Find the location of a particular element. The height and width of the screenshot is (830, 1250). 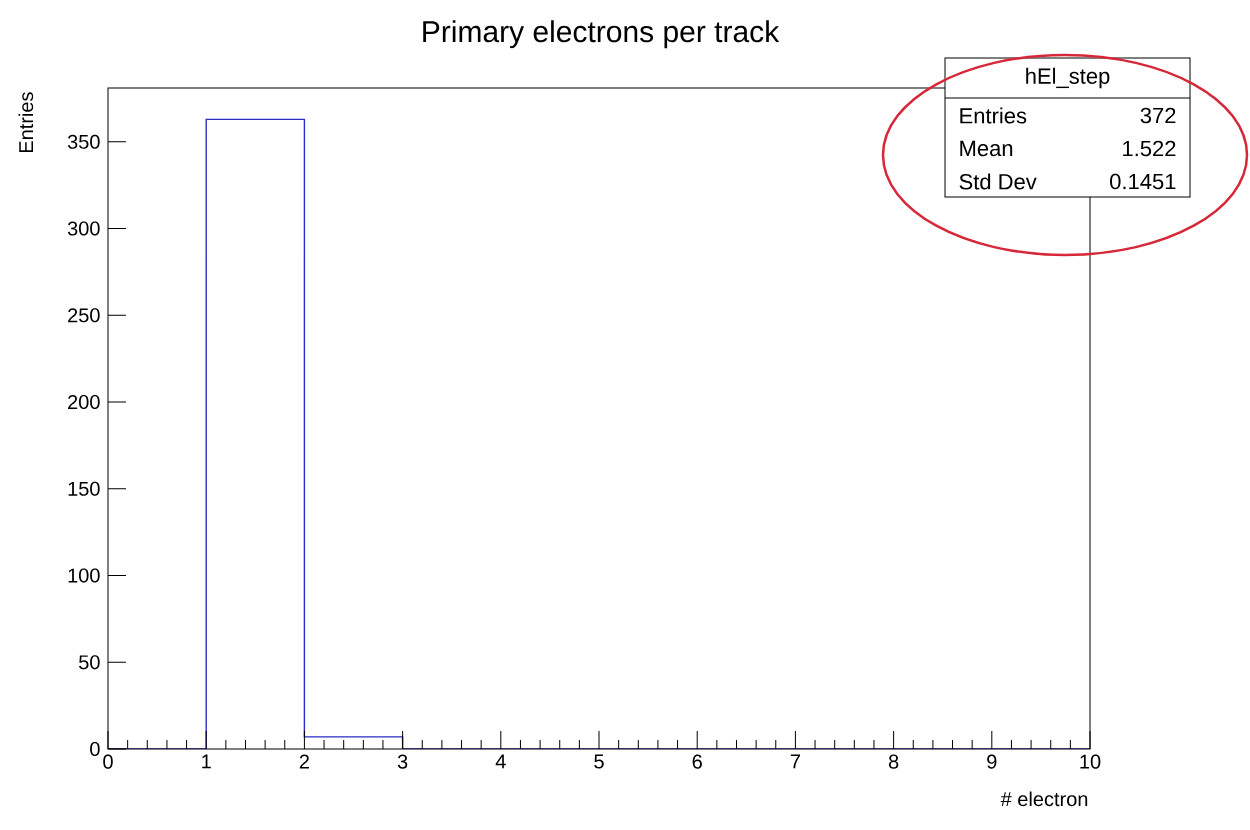

x-tick-label: 0 is located at coordinates (108, 761).